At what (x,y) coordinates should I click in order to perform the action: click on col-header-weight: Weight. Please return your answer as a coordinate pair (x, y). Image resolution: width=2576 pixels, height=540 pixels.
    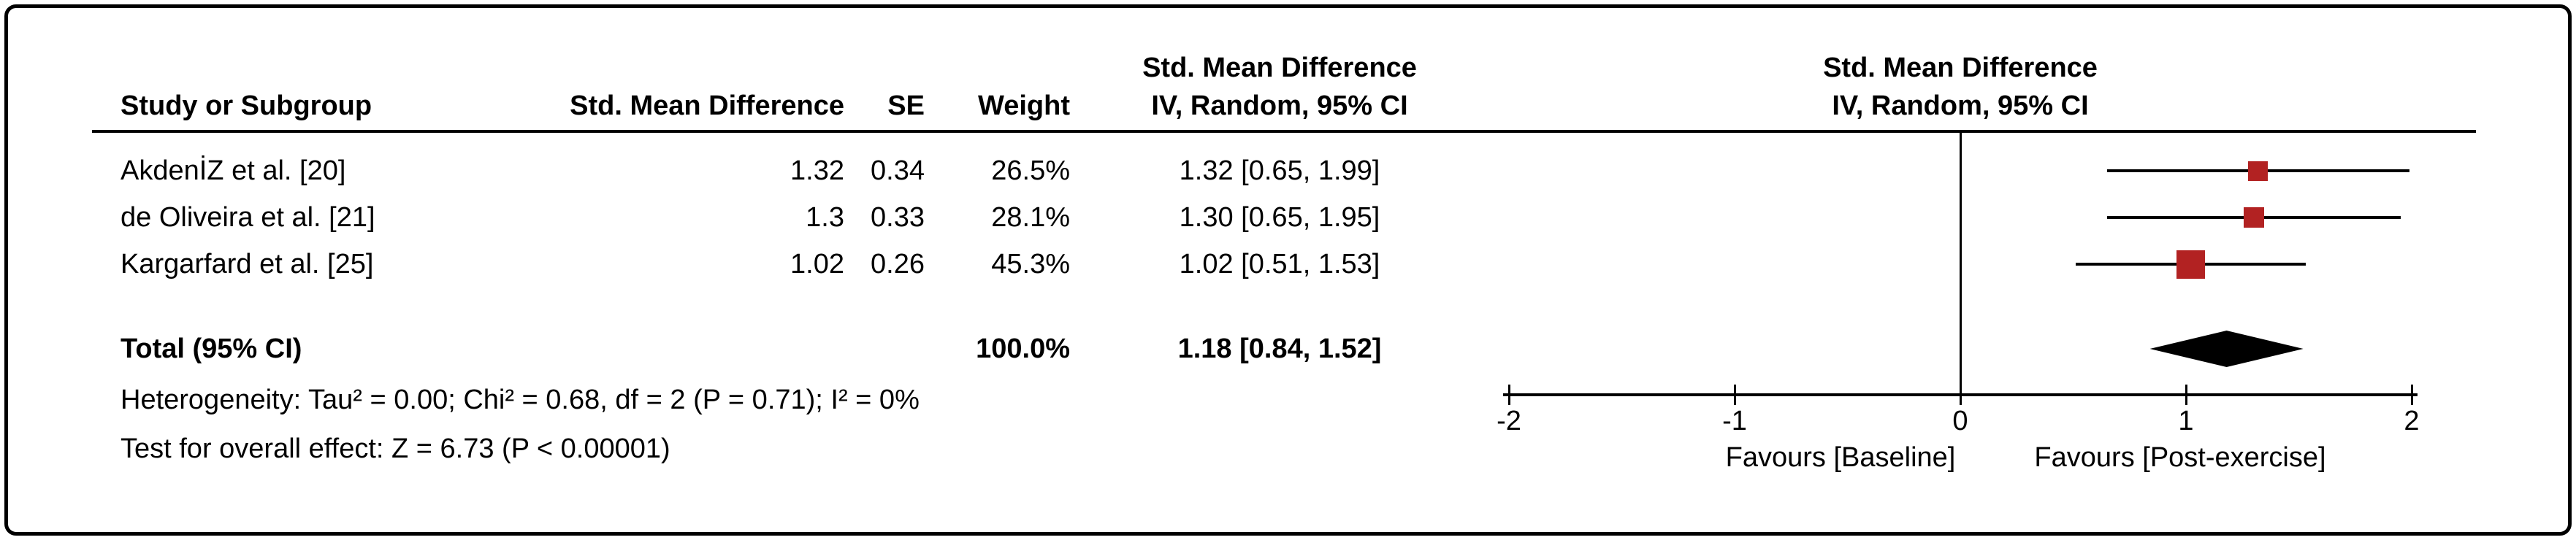
    Looking at the image, I should click on (1024, 105).